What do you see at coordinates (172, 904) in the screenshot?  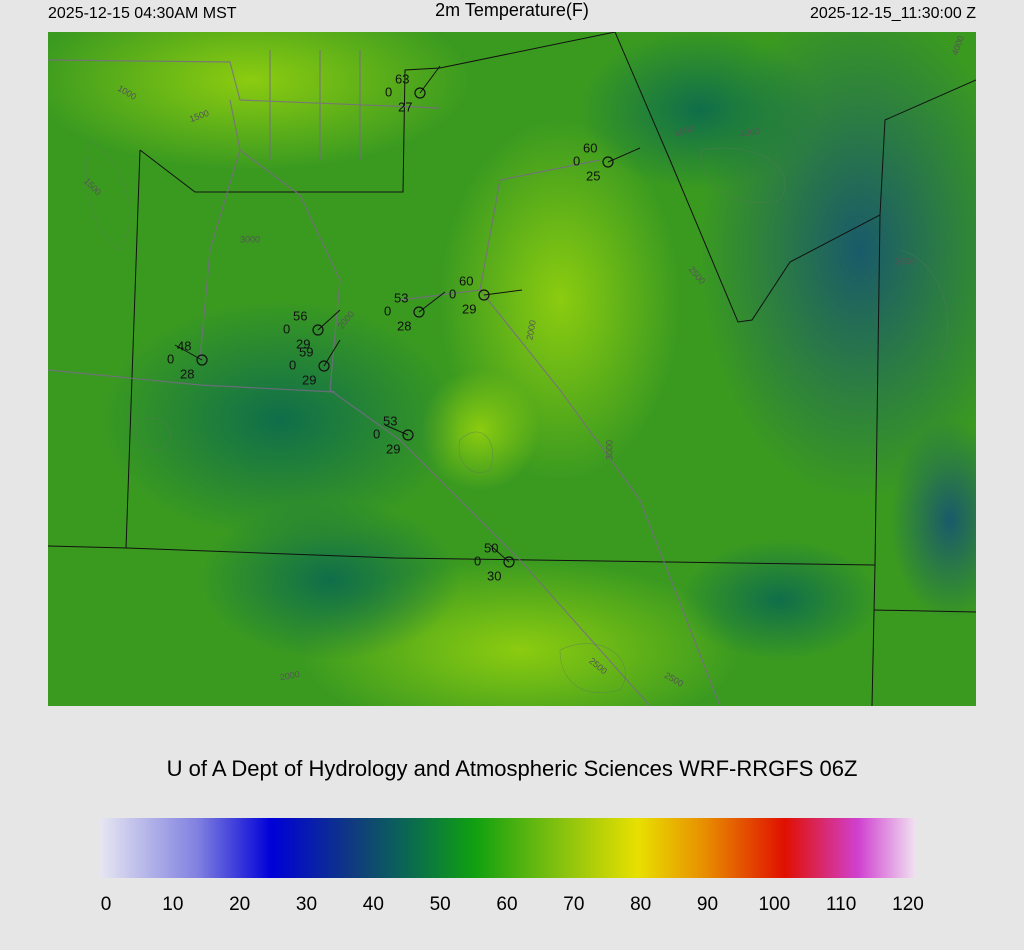 I see `colorbar-tick-label: 10` at bounding box center [172, 904].